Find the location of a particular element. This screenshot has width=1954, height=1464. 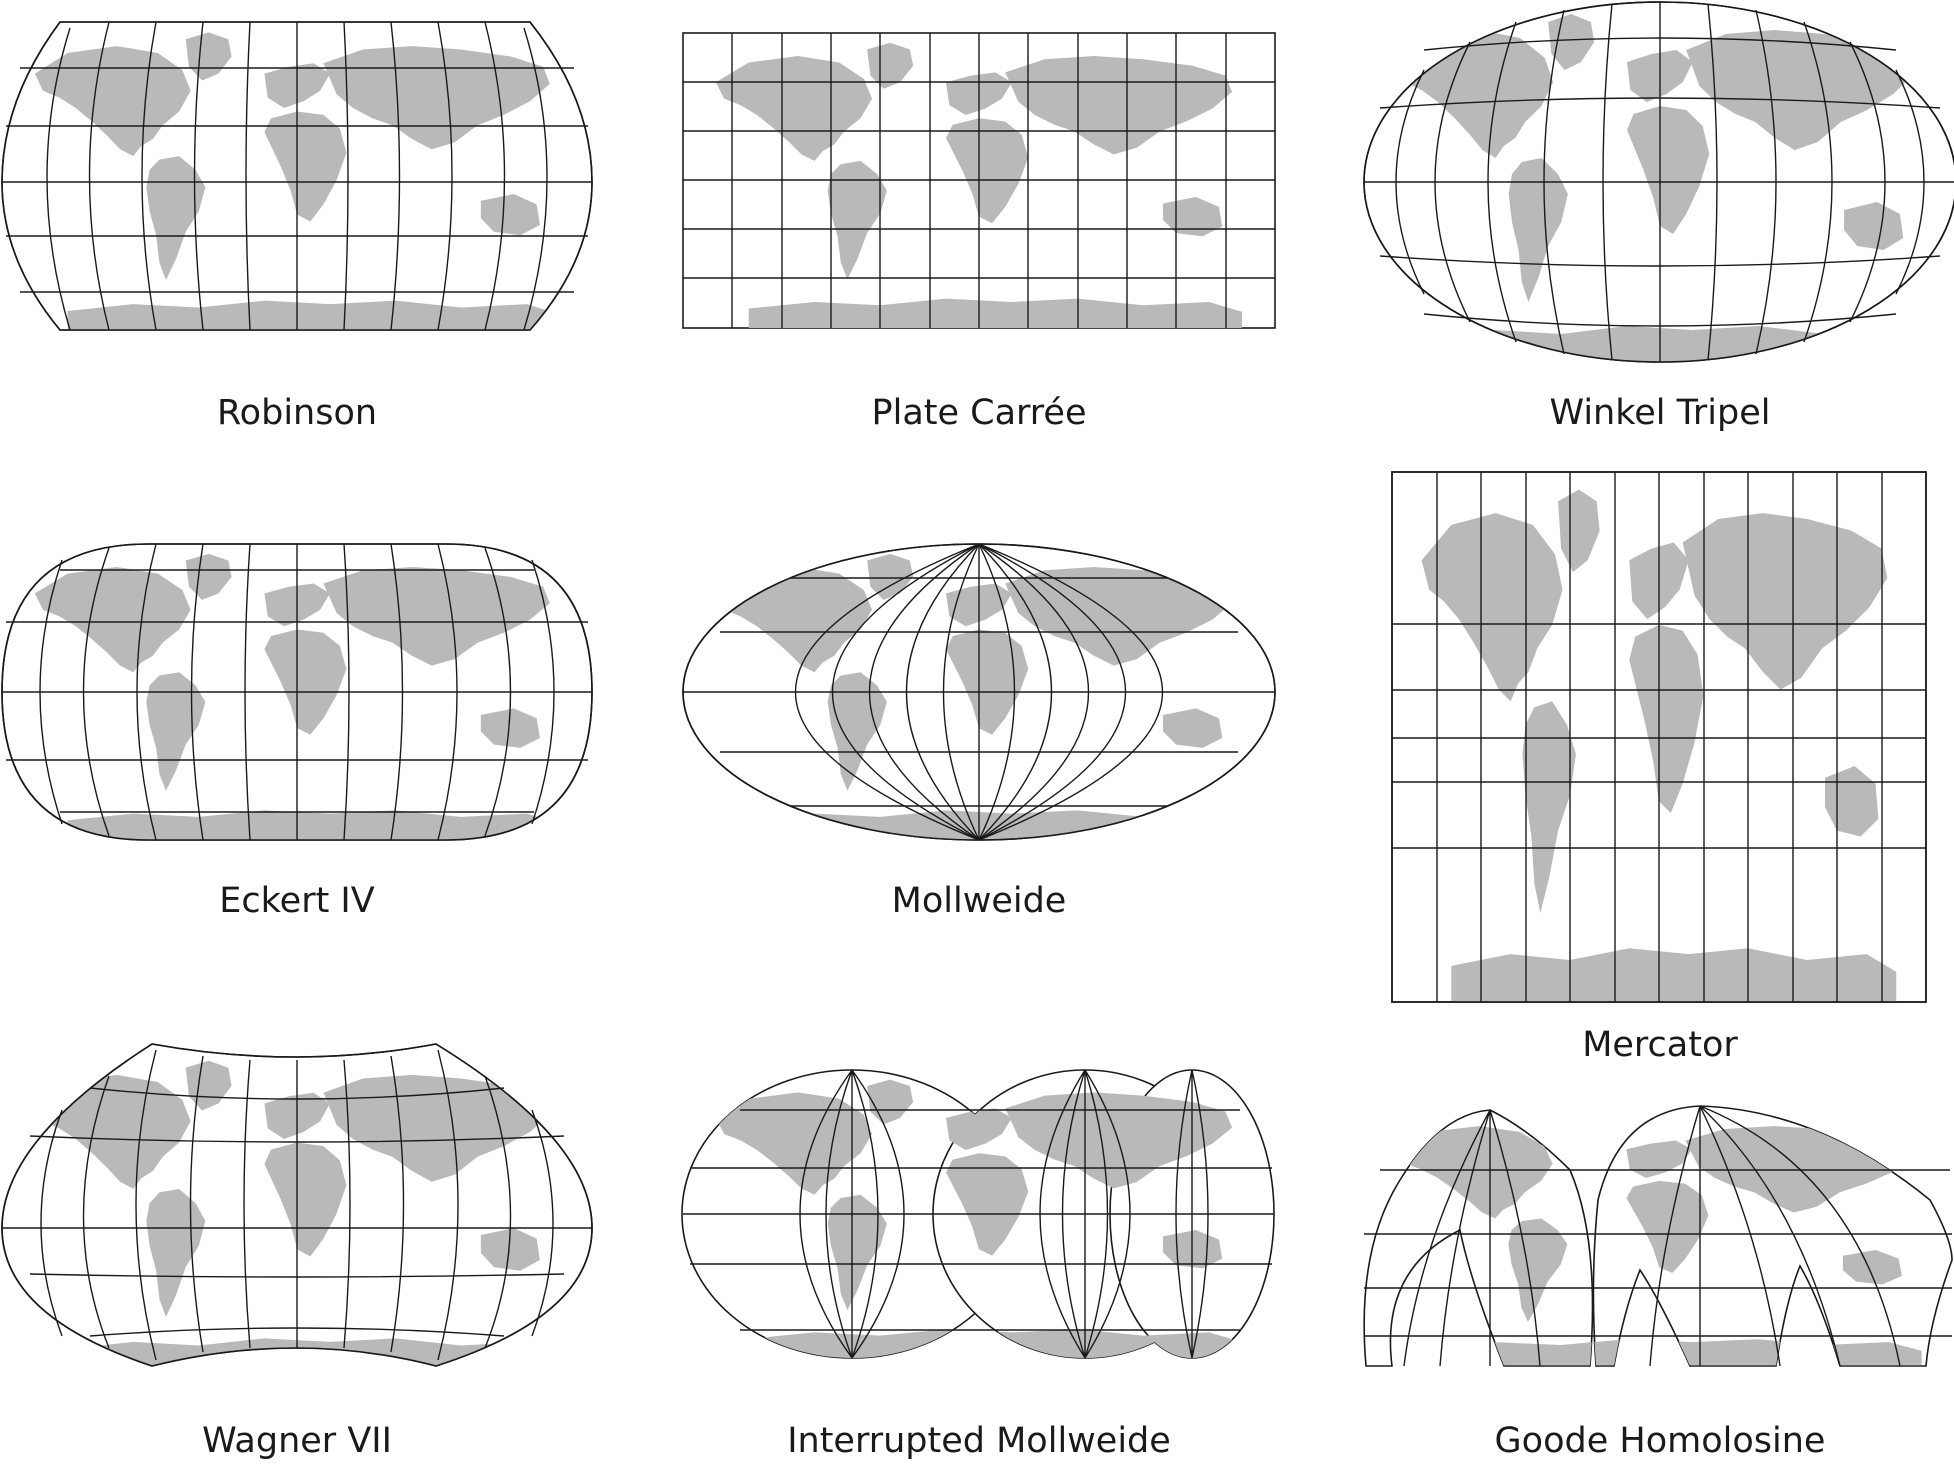

map-goode-homolosine is located at coordinates (1658, 1236).